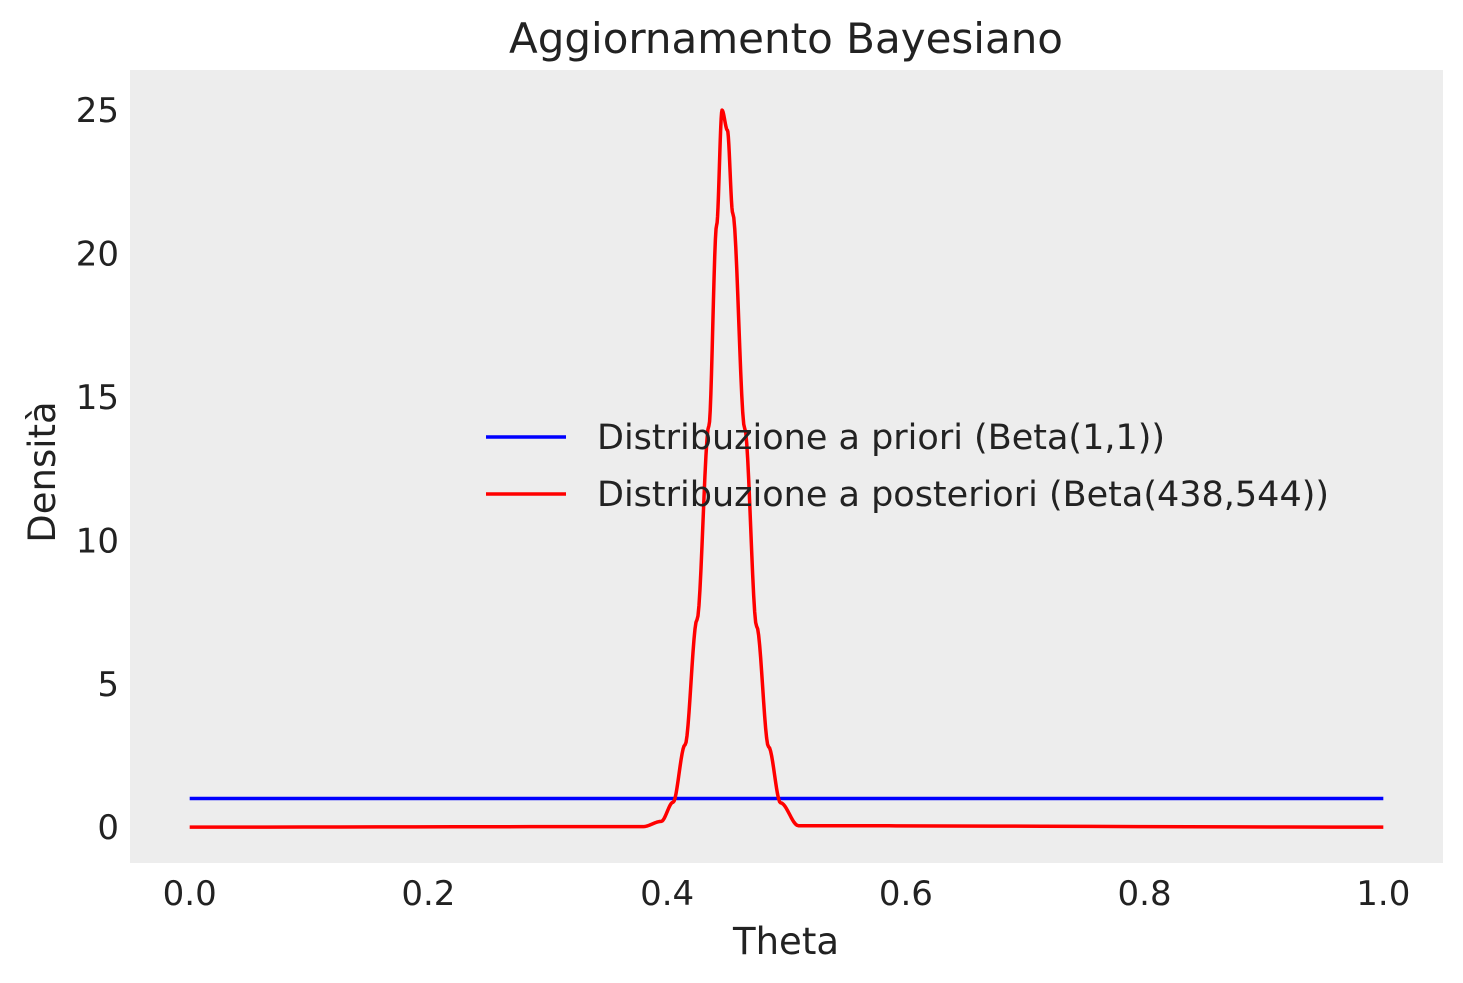 Image resolution: width=1463 pixels, height=983 pixels. Describe the element at coordinates (97, 255) in the screenshot. I see `y-tick-label: 20` at that location.